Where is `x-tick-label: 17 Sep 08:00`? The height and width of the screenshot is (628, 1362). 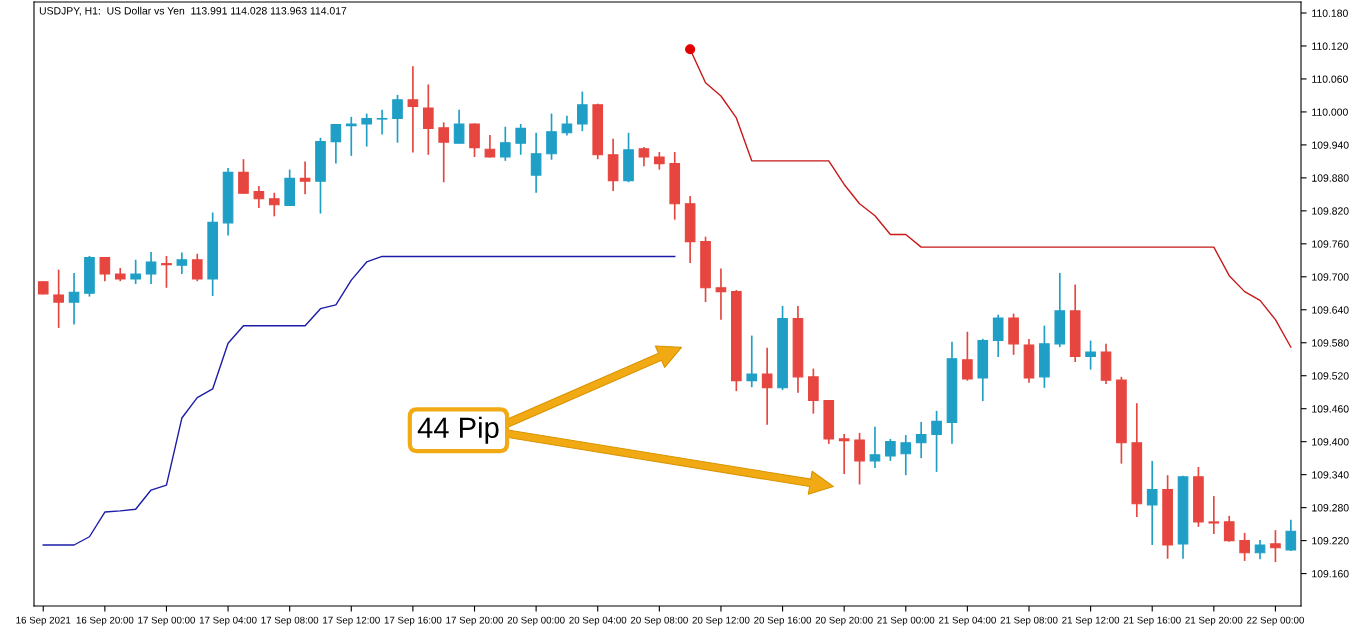 x-tick-label: 17 Sep 08:00 is located at coordinates (290, 621).